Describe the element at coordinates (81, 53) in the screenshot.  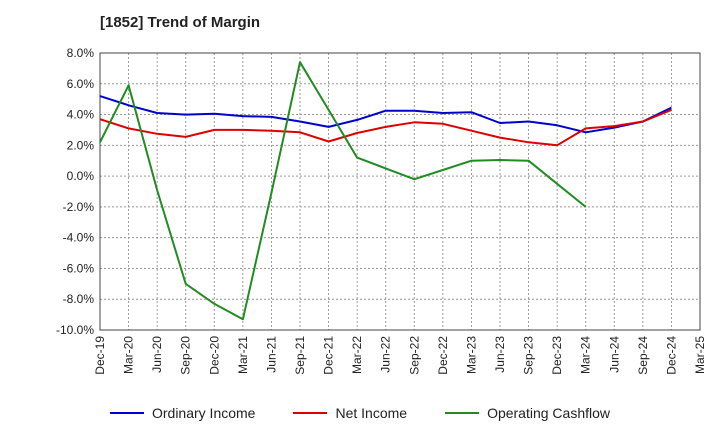
I see `y-tick-label: 8.0%` at that location.